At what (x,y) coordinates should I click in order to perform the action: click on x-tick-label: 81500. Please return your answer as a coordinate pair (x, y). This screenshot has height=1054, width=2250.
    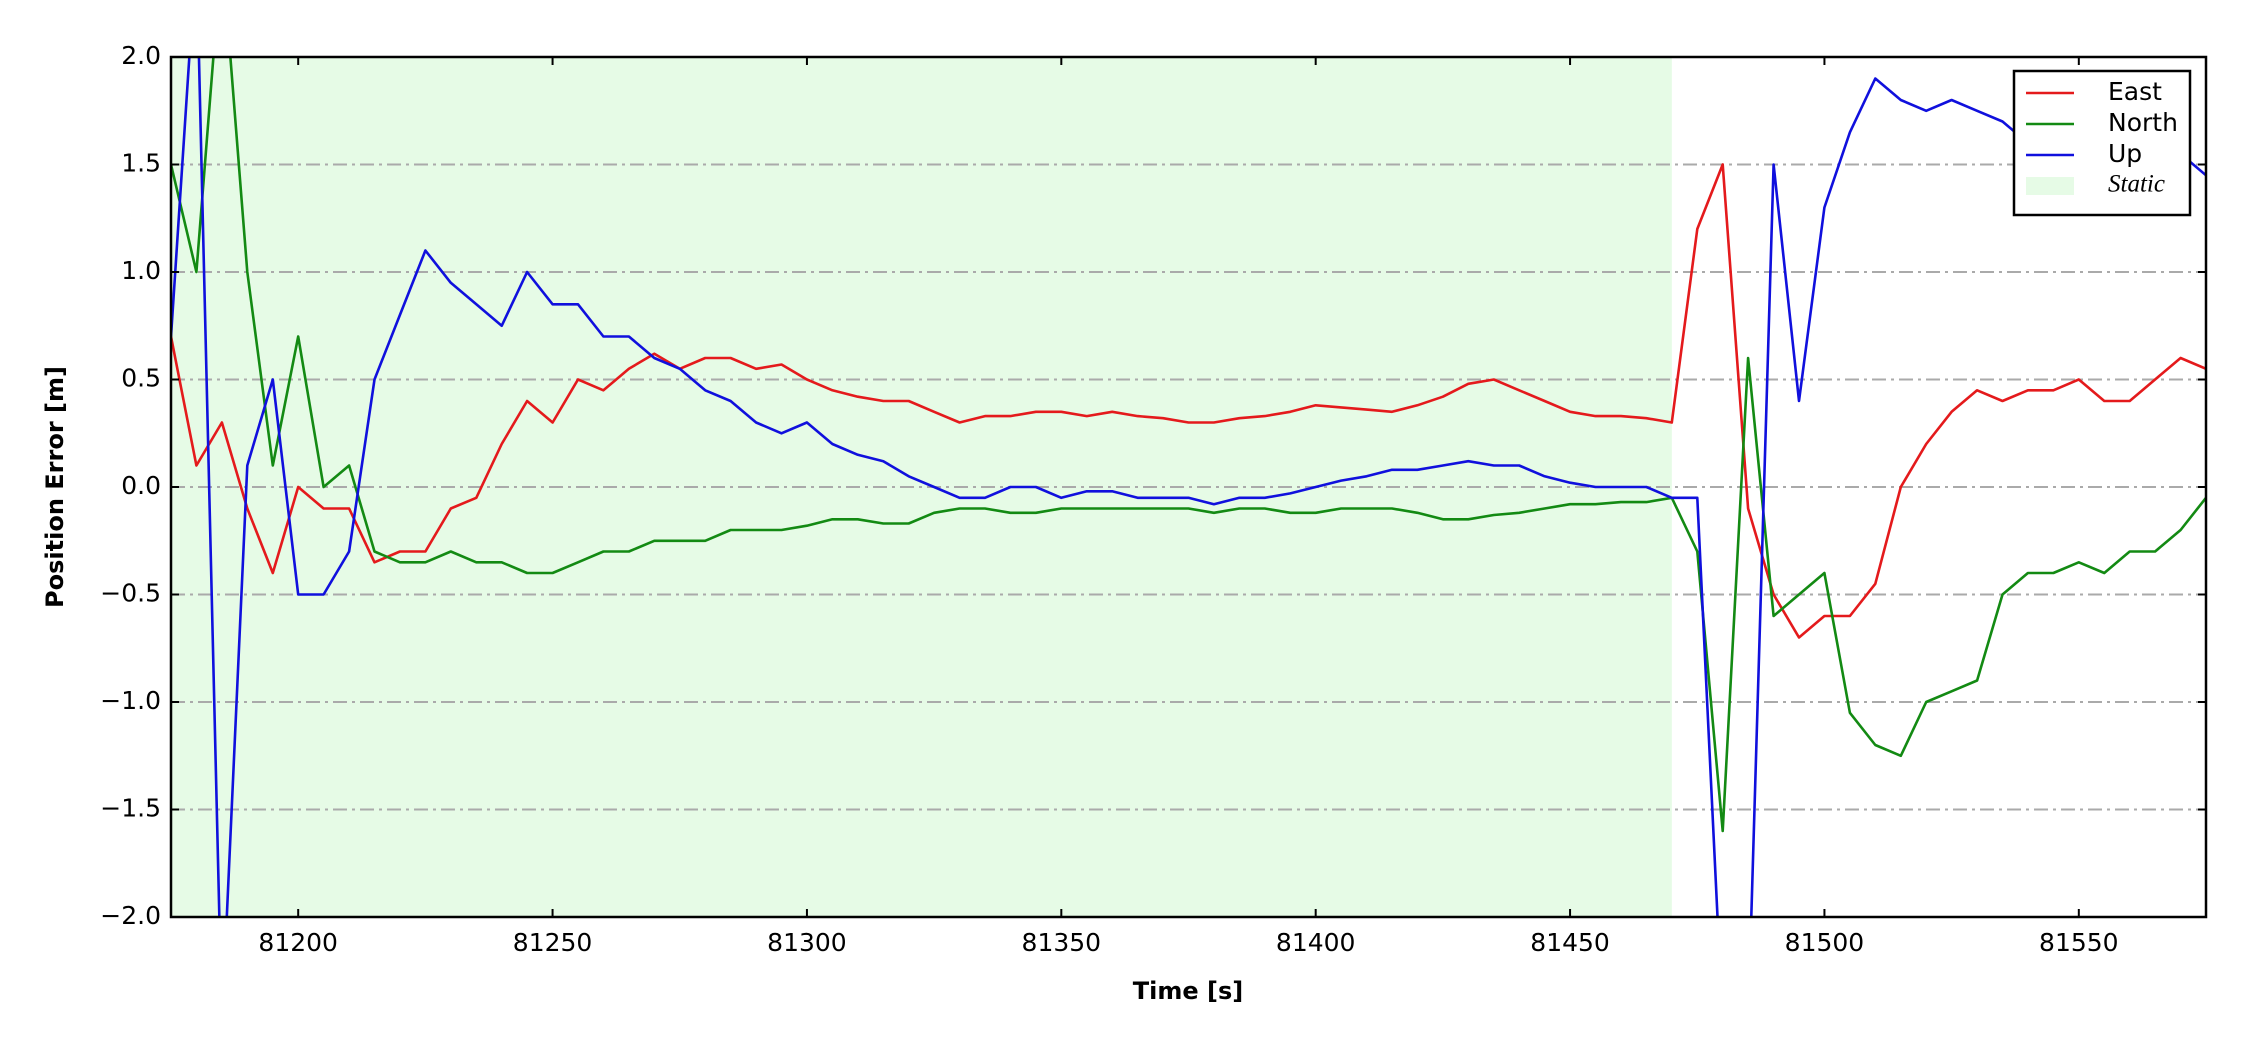
    Looking at the image, I should click on (1825, 942).